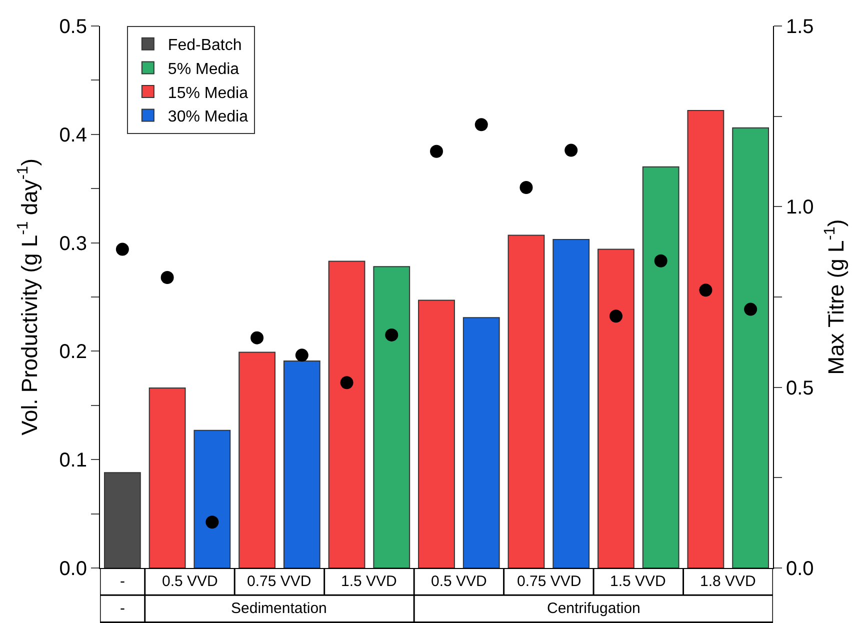 This screenshot has width=858, height=623. I want to click on y2-tick-label: 0.0, so click(800, 569).